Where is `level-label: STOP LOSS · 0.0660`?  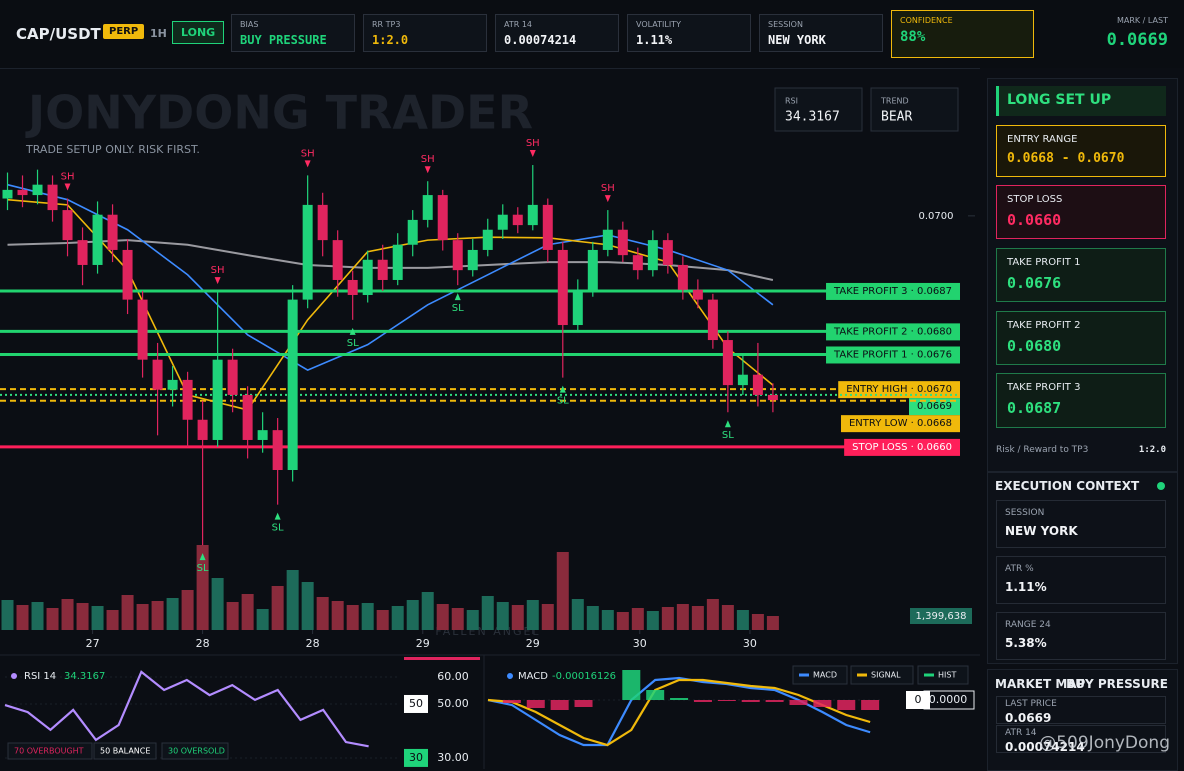 level-label: STOP LOSS · 0.0660 is located at coordinates (902, 447).